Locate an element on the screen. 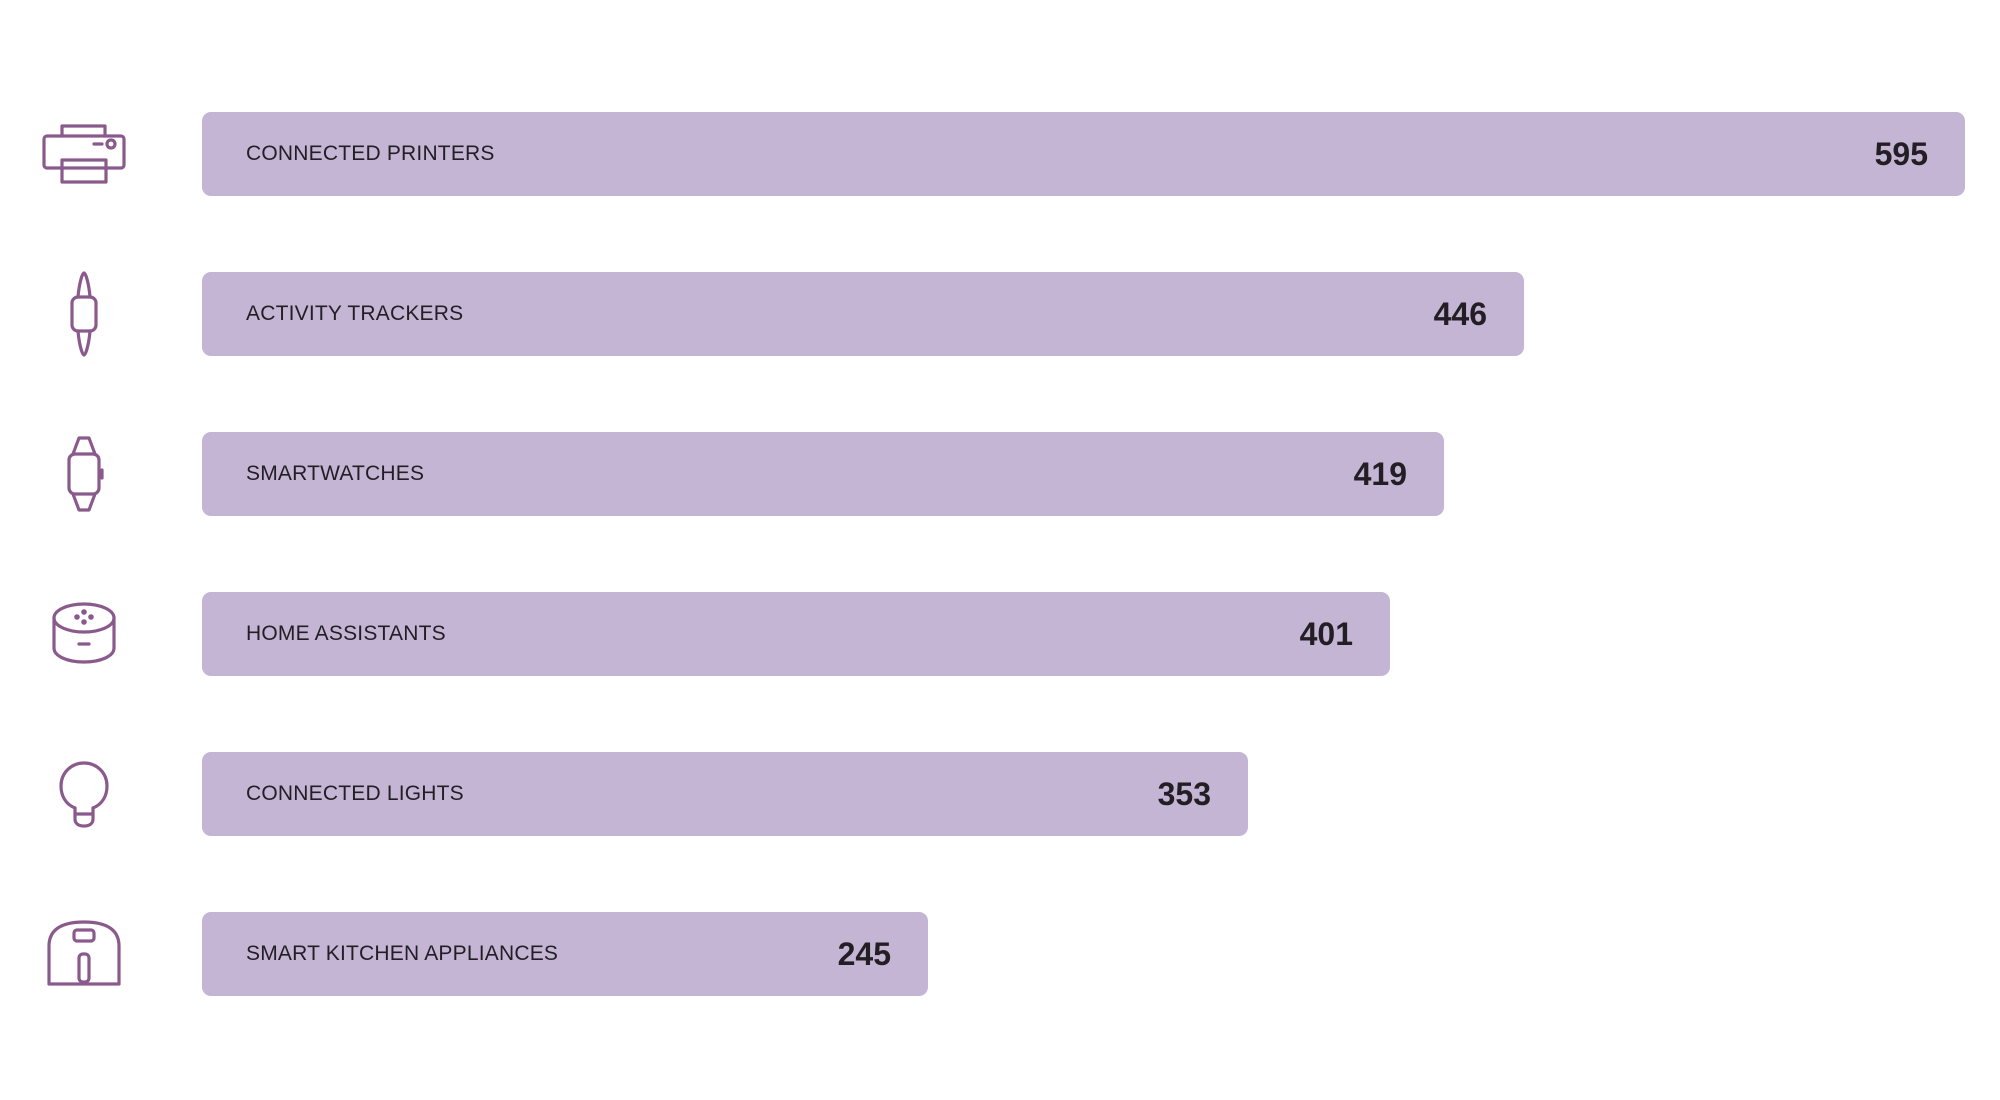  bar-smart-kitchen-appliances: SMART KITCHEN APPLIANCES 245 is located at coordinates (565, 954).